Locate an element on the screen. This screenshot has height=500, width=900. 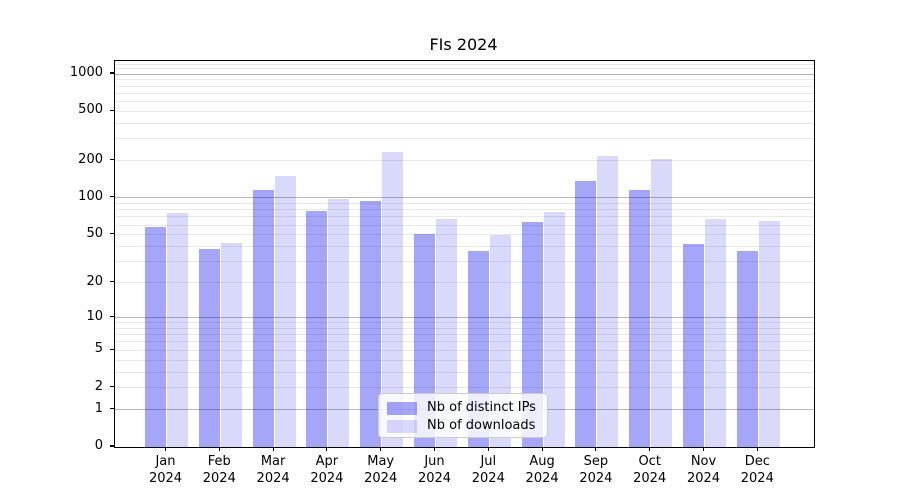
y-tick-label: 10 is located at coordinates (94, 316).